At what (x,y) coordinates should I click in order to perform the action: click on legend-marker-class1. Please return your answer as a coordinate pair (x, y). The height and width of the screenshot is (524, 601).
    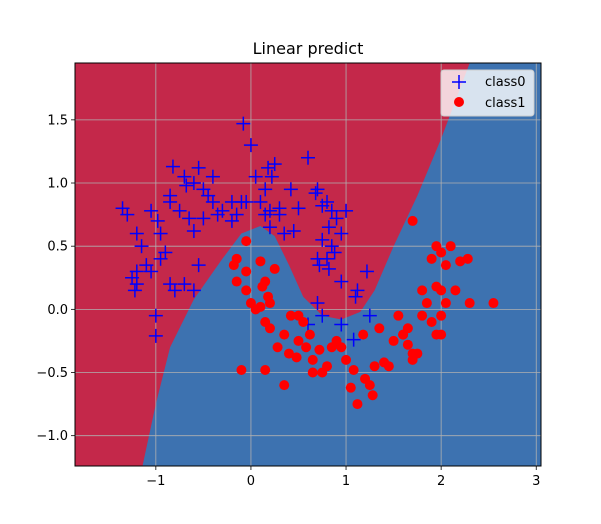
    Looking at the image, I should click on (459, 102).